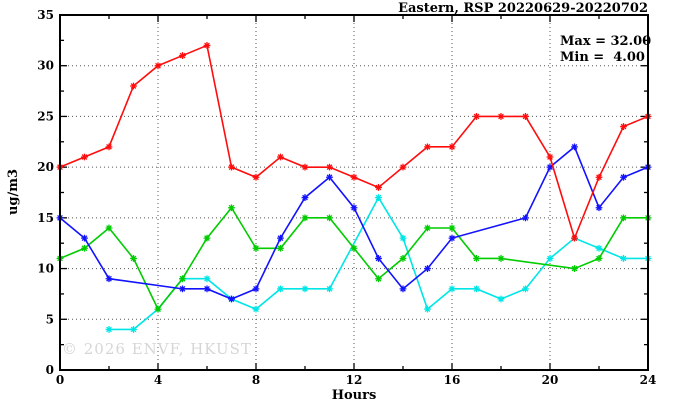  What do you see at coordinates (158, 380) in the screenshot?
I see `x-tick-label: 4` at bounding box center [158, 380].